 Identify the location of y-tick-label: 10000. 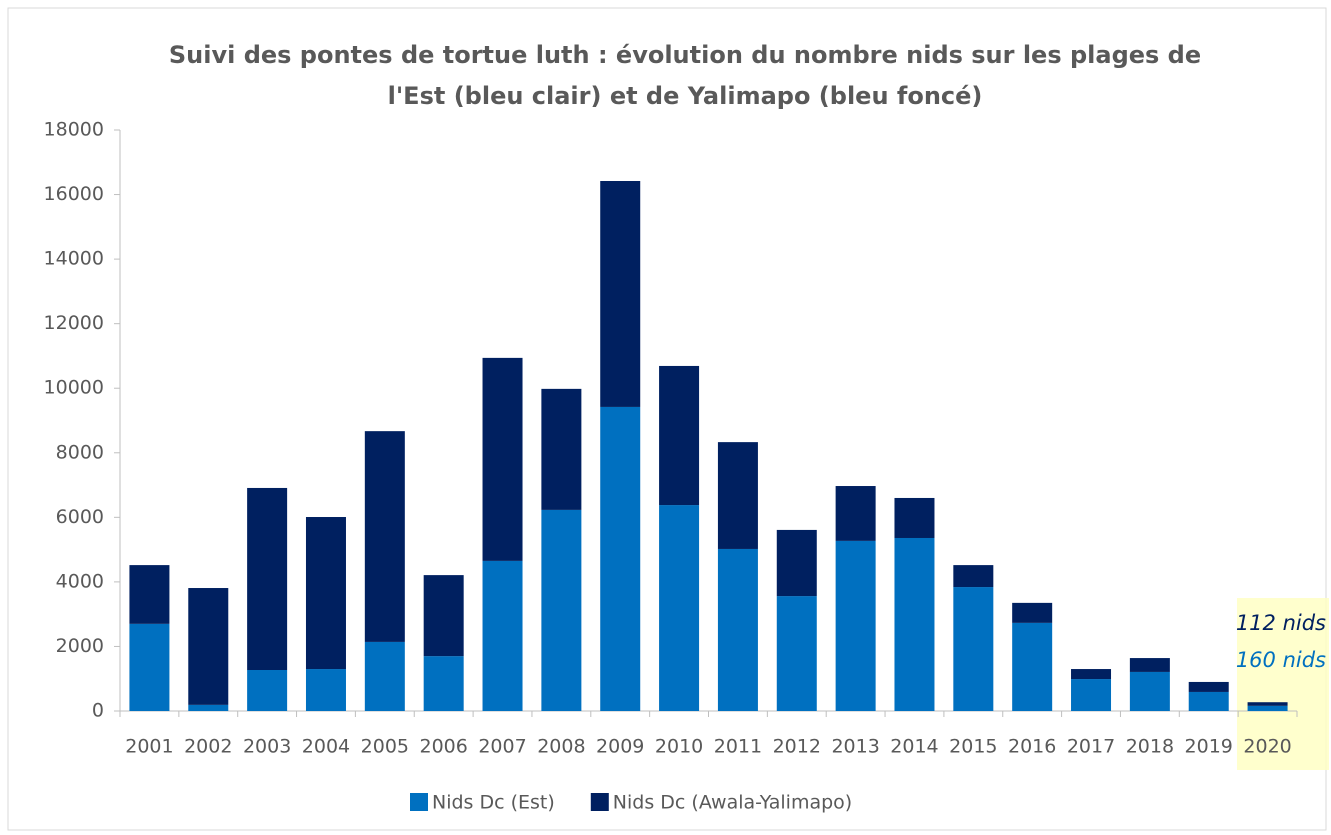
(74, 388).